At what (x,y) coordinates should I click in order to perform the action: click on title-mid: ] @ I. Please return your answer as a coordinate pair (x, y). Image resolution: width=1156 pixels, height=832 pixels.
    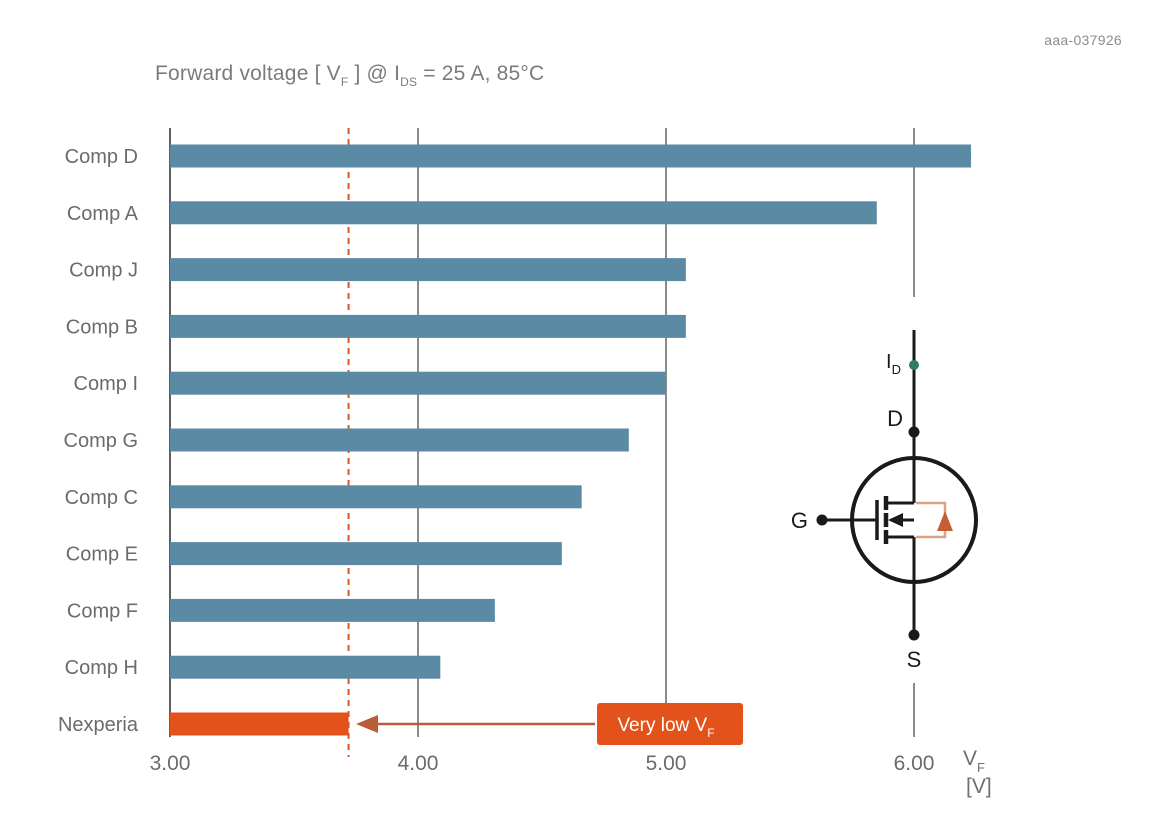
    Looking at the image, I should click on (374, 73).